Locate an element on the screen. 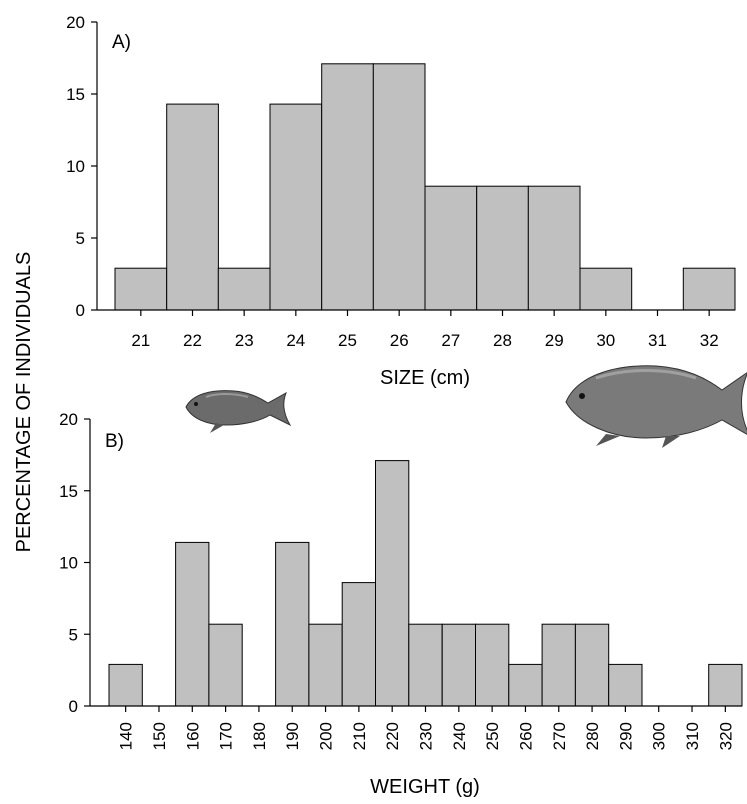  y-ticks-a: 0 5 10 15 20 is located at coordinates (81, 166).